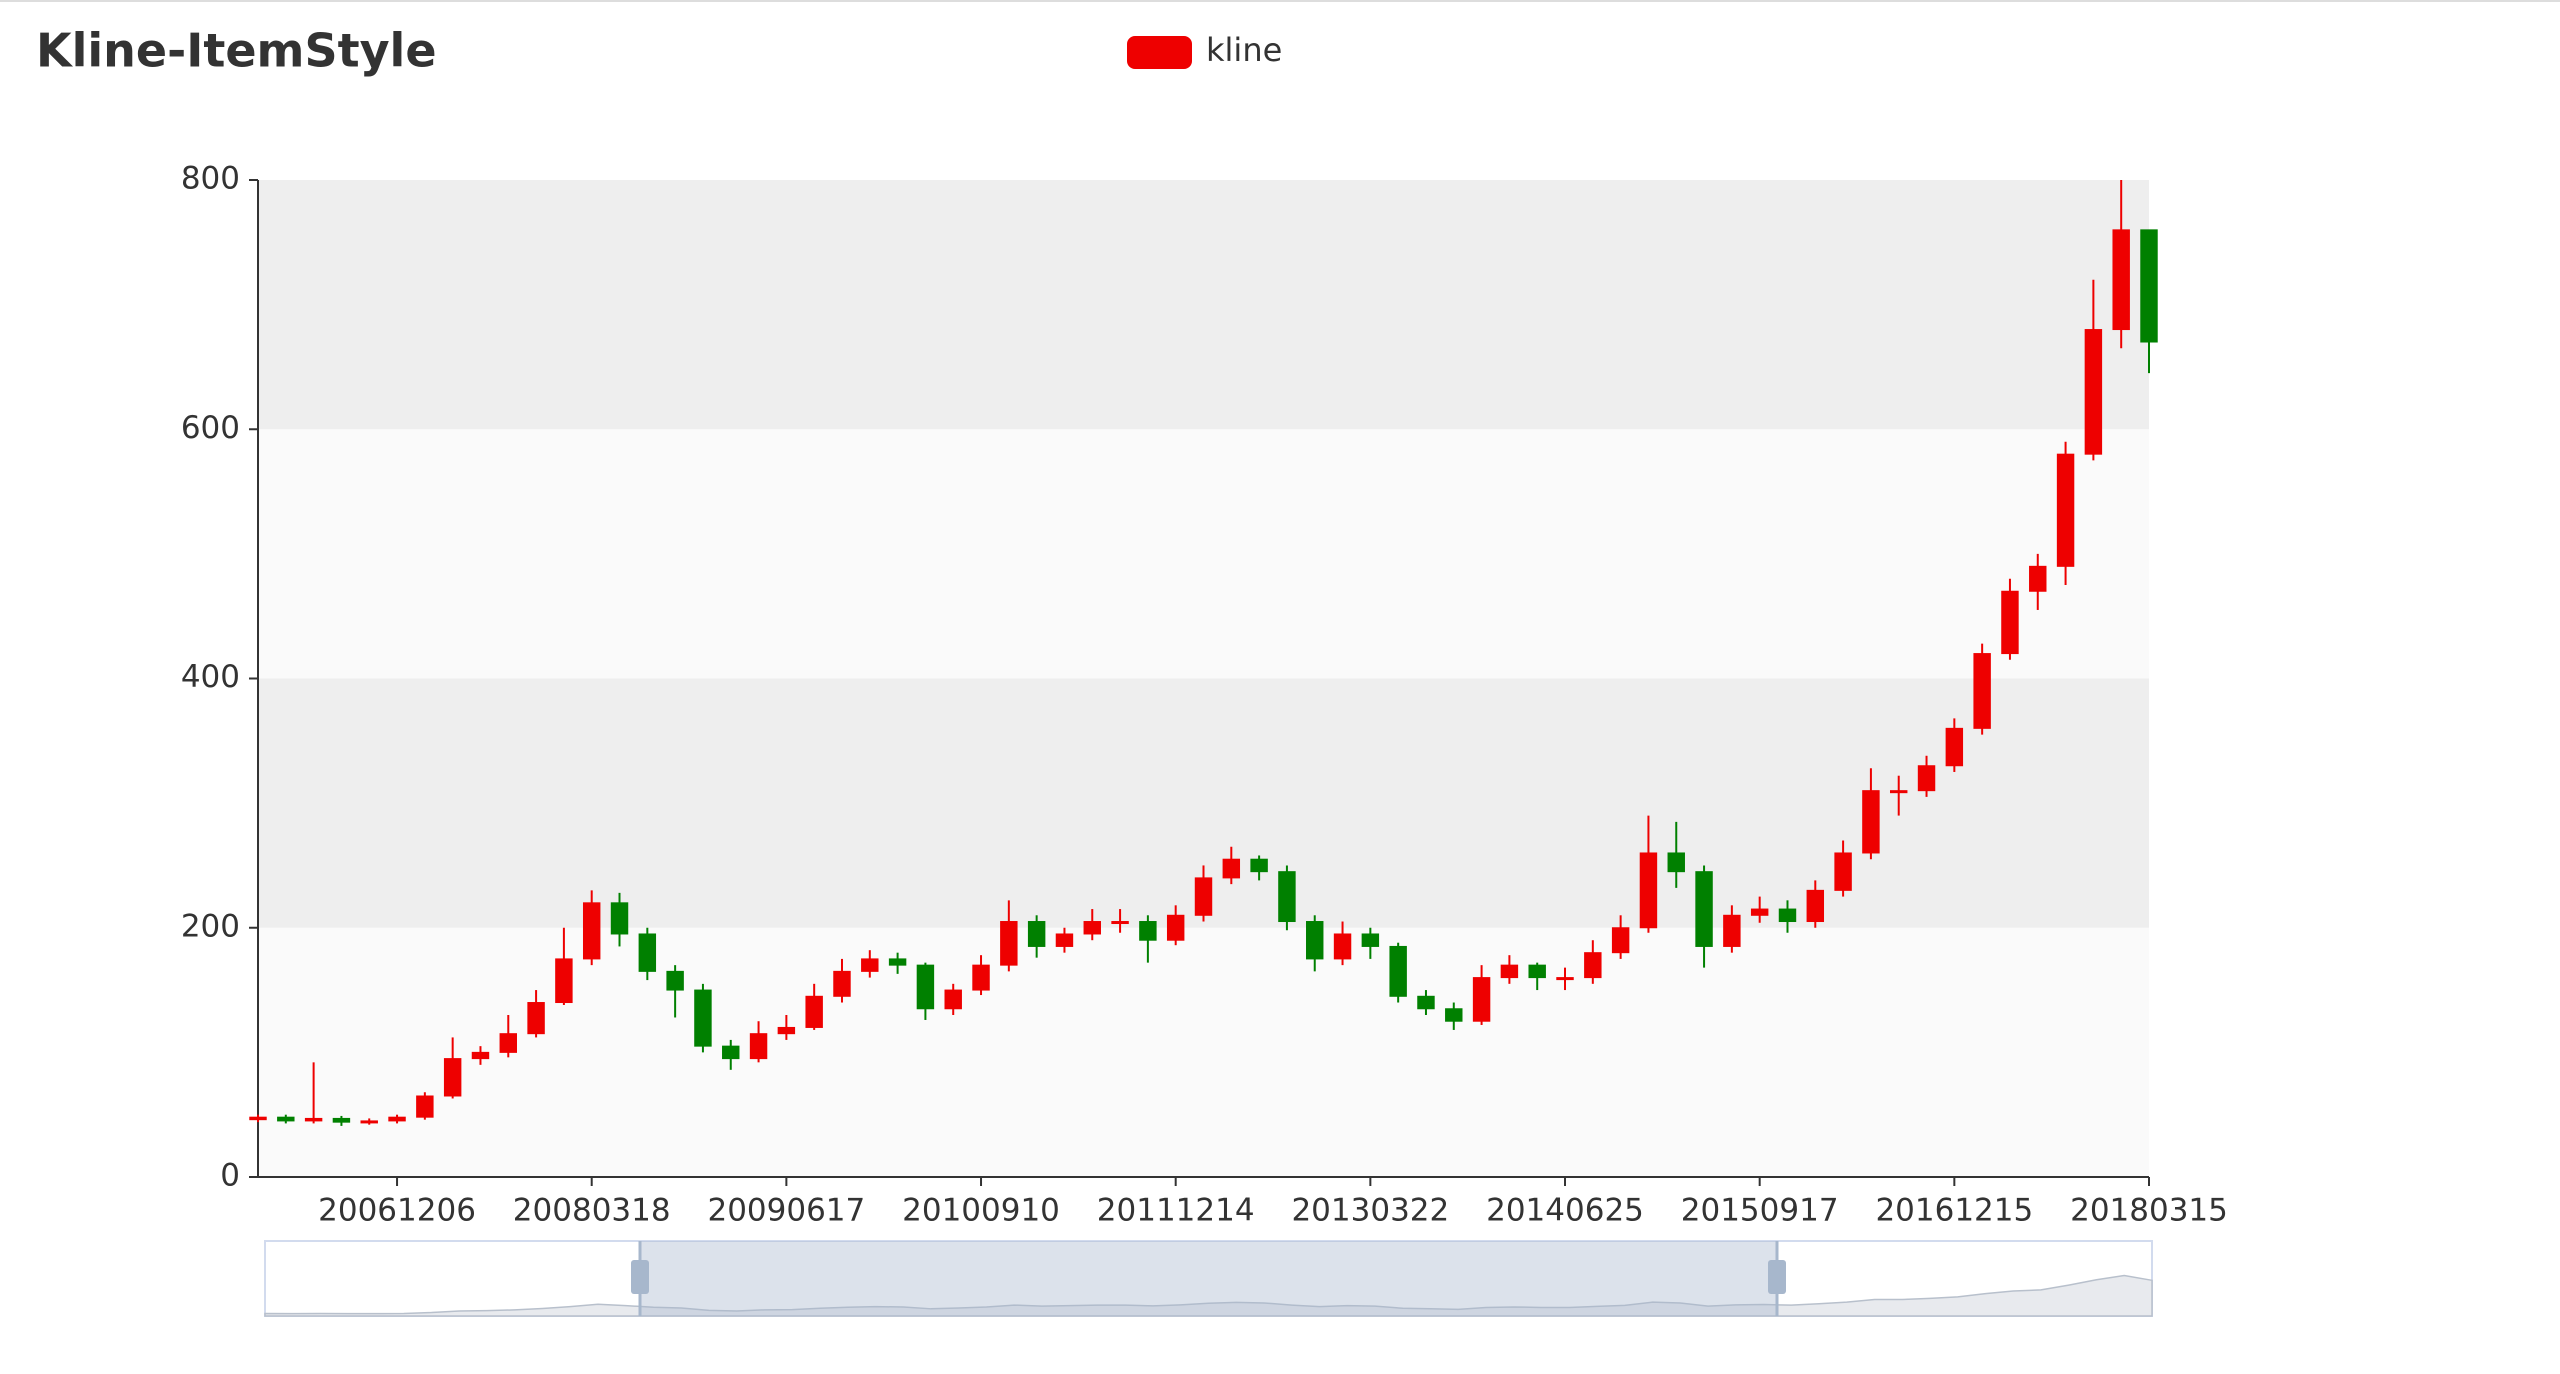 The width and height of the screenshot is (2560, 1374). What do you see at coordinates (1159, 52) in the screenshot?
I see `legend-swatch` at bounding box center [1159, 52].